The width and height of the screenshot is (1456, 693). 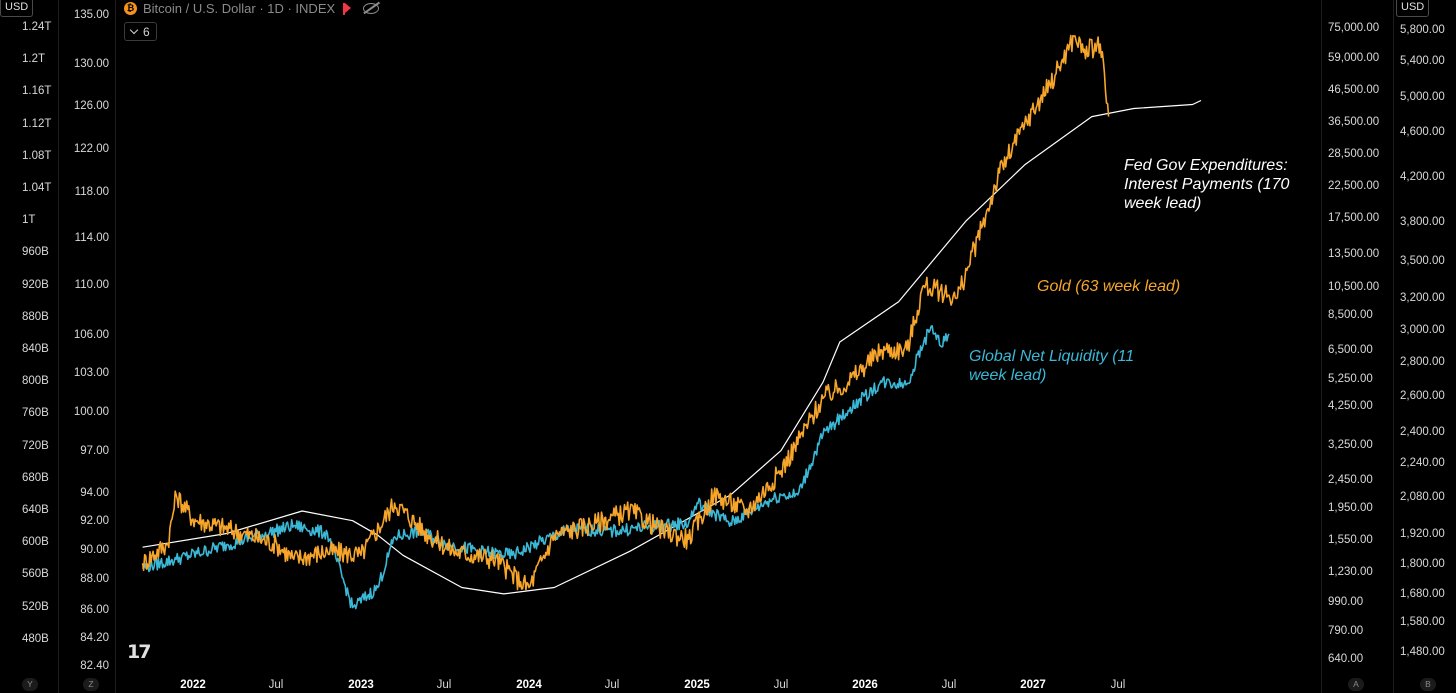 What do you see at coordinates (94, 666) in the screenshot?
I see `axis-tick-label: 82.40` at bounding box center [94, 666].